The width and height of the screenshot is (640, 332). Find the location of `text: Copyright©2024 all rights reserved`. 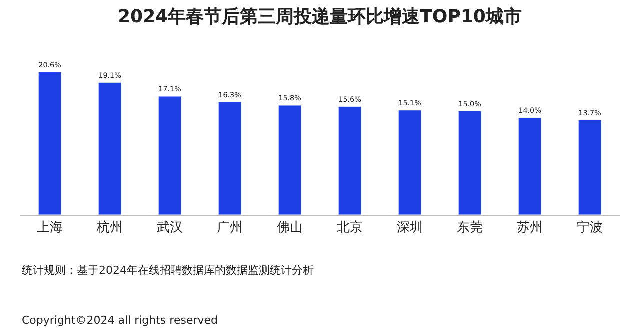

text: Copyright©2024 all rights reserved is located at coordinates (120, 320).